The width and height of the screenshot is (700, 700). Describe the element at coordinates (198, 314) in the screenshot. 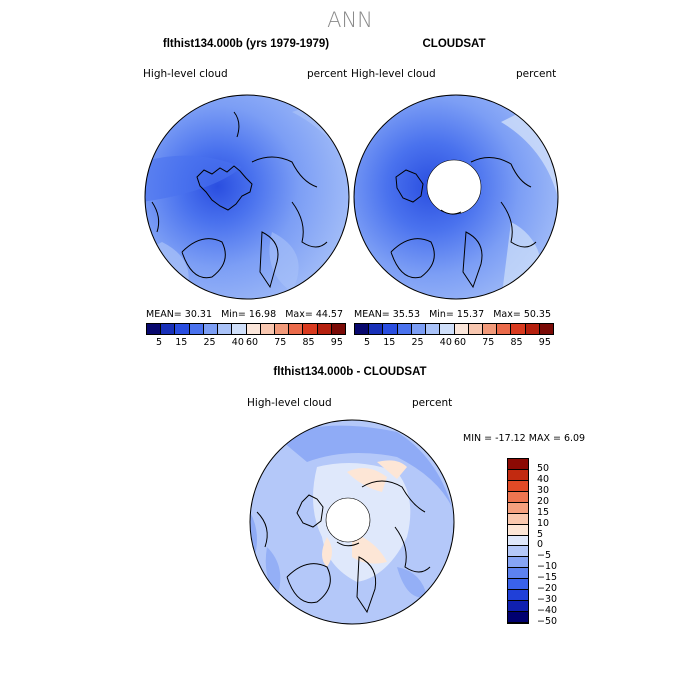

I see `model-mean-value: 30.31` at that location.